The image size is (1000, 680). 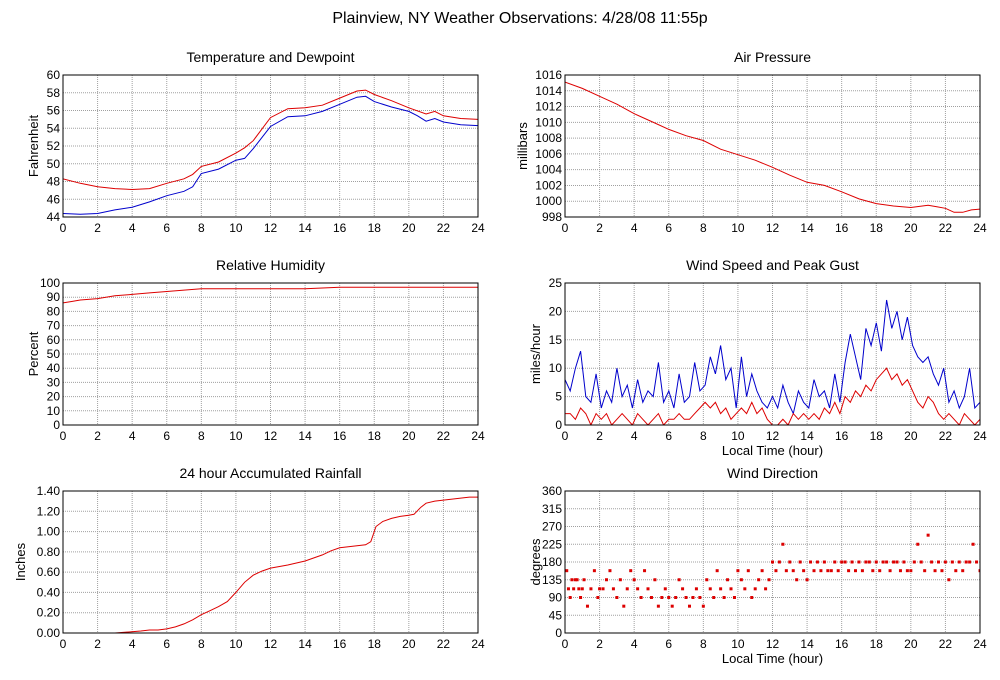 What do you see at coordinates (548, 91) in the screenshot?
I see `y-tick-label: 1014` at bounding box center [548, 91].